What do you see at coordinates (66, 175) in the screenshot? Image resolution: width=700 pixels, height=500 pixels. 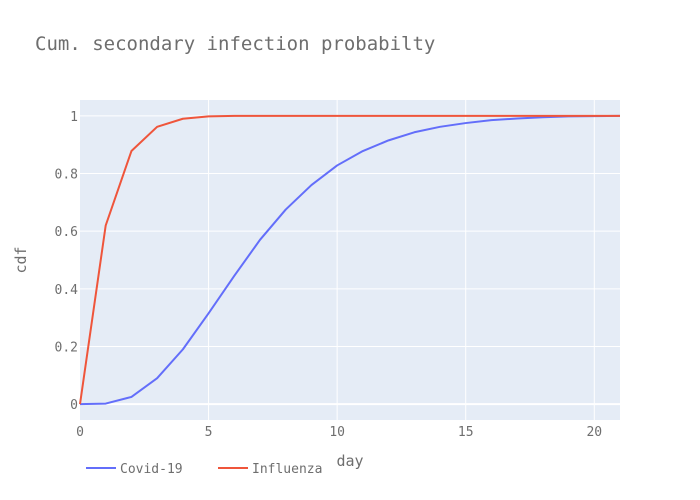 I see `y-tick-label: 0.8` at bounding box center [66, 175].